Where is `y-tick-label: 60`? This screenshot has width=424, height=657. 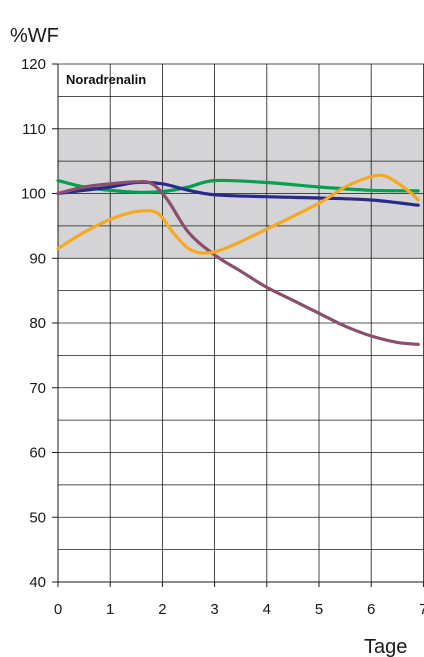 y-tick-label: 60 is located at coordinates (37, 453).